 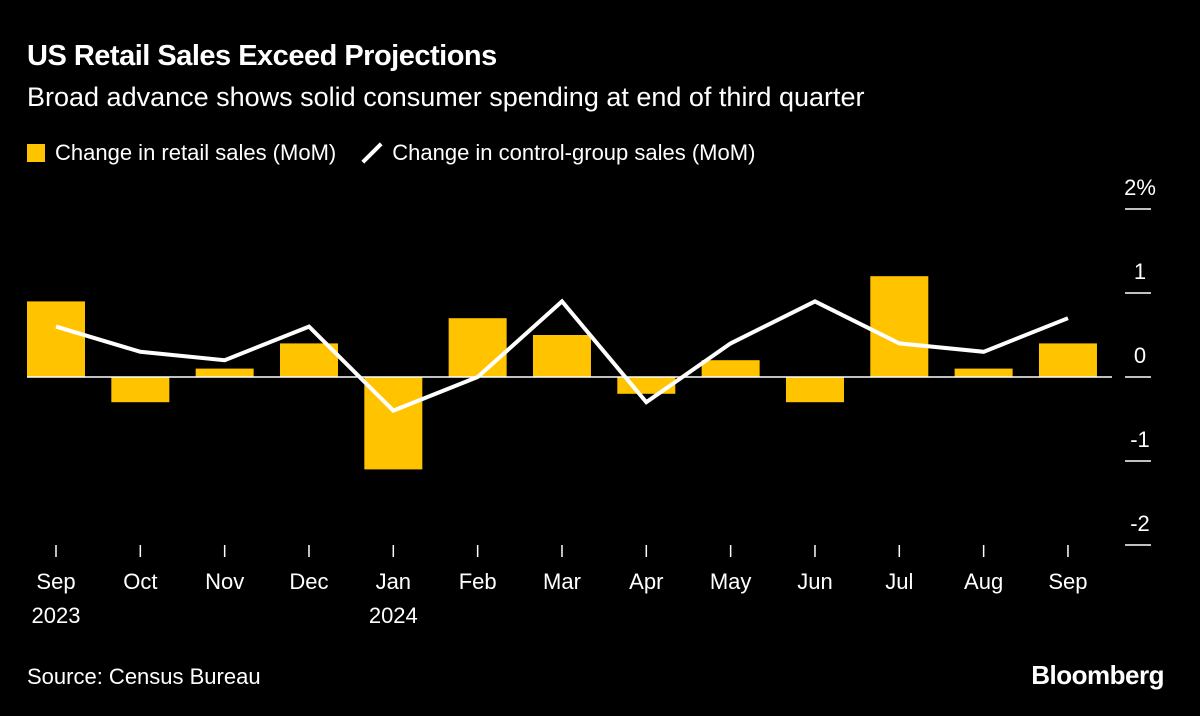 What do you see at coordinates (140, 581) in the screenshot?
I see `x-tick-label: Oct` at bounding box center [140, 581].